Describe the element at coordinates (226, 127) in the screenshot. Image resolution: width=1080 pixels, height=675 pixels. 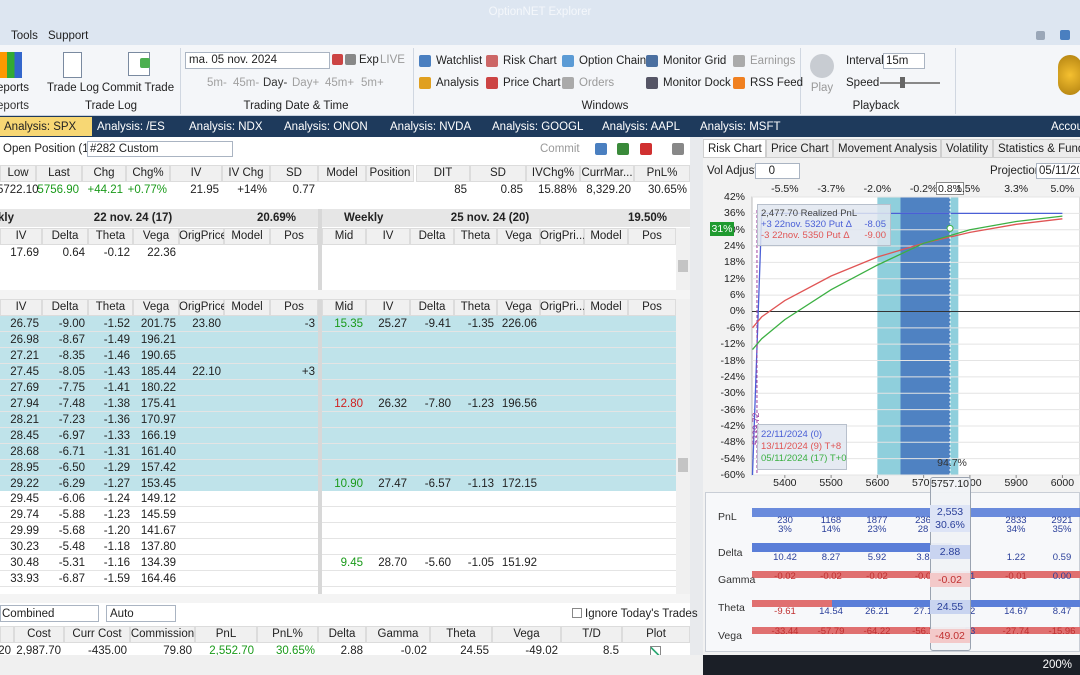
I see `tab: Analysis: NDX` at that location.